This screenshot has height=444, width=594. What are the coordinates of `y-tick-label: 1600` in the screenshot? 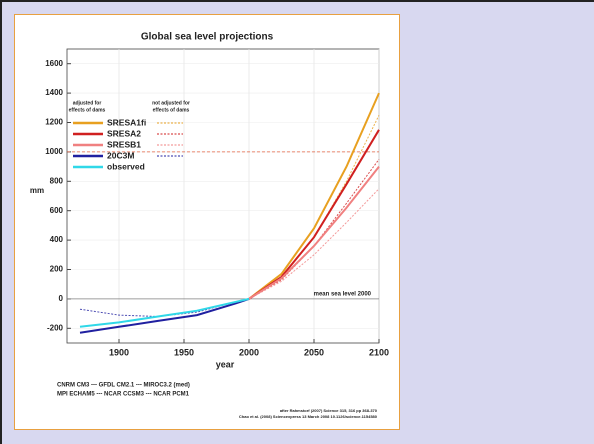 It's located at (54, 63).